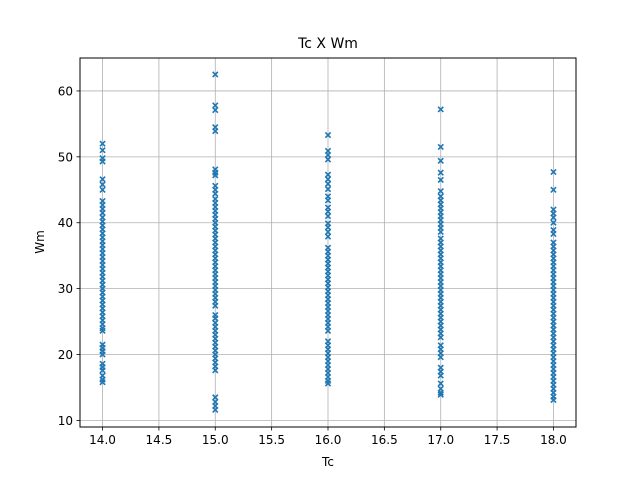 The width and height of the screenshot is (640, 480). Describe the element at coordinates (327, 44) in the screenshot. I see `chart-title: Tc X Wm` at that location.